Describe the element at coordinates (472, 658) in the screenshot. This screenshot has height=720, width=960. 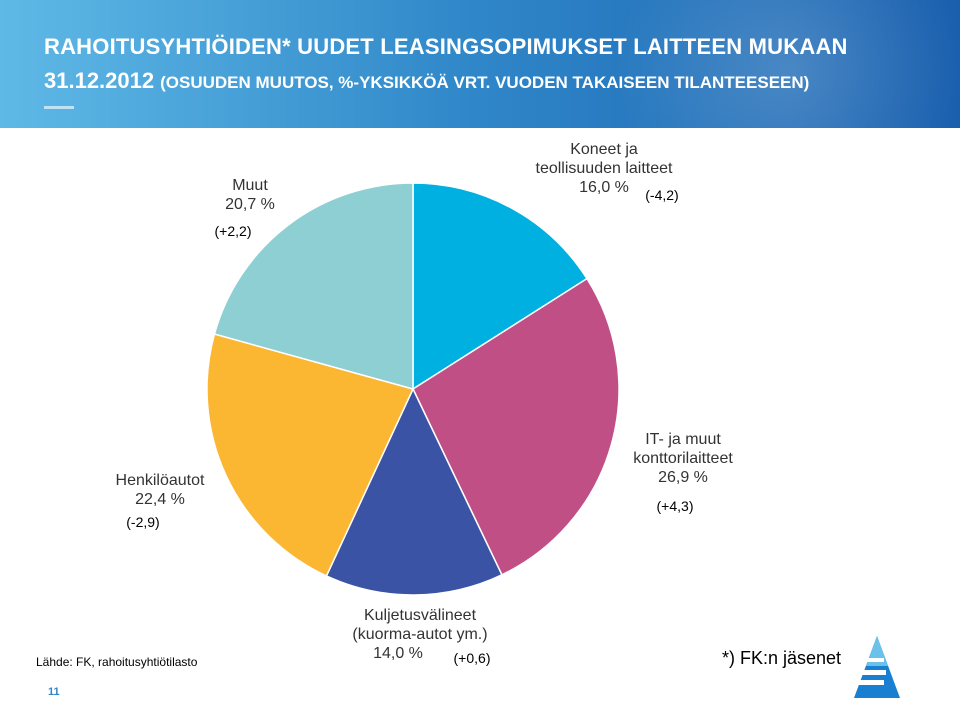
I see `slice-change-label: (+0,6)` at that location.